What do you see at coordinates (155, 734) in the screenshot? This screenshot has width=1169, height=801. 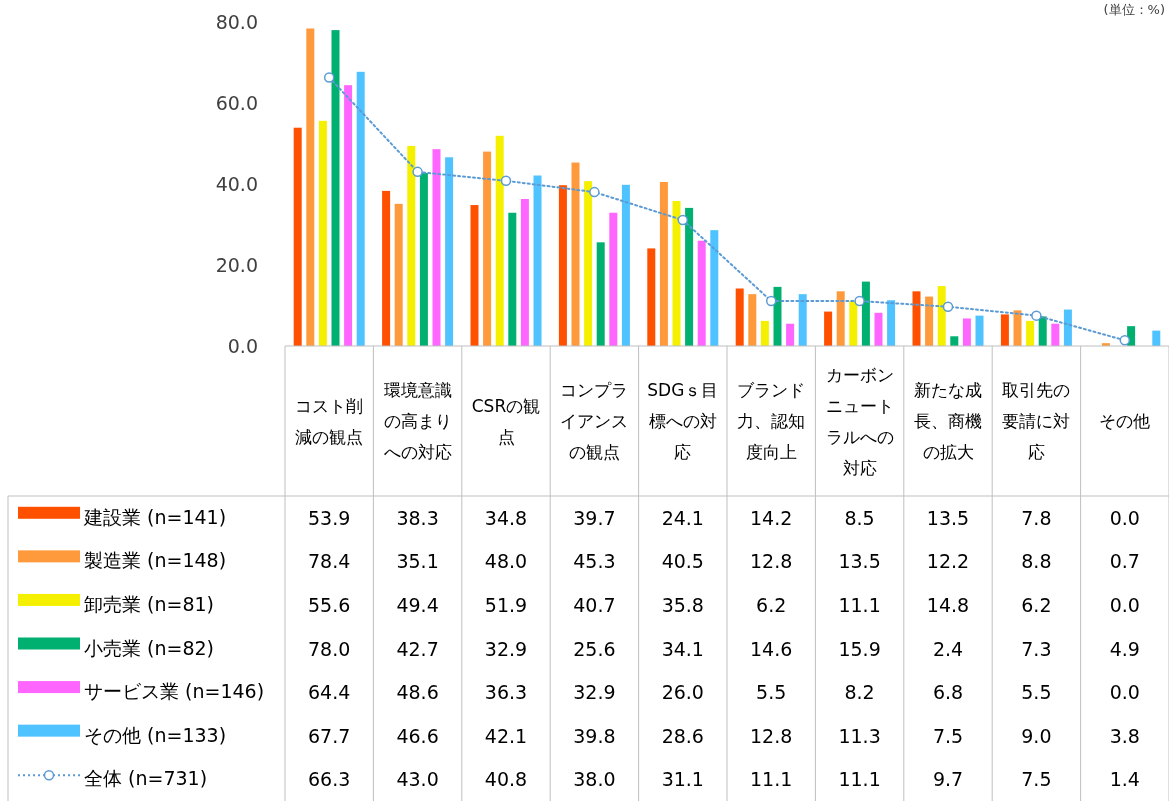 I see `legend-label: その他 (n=133)` at bounding box center [155, 734].